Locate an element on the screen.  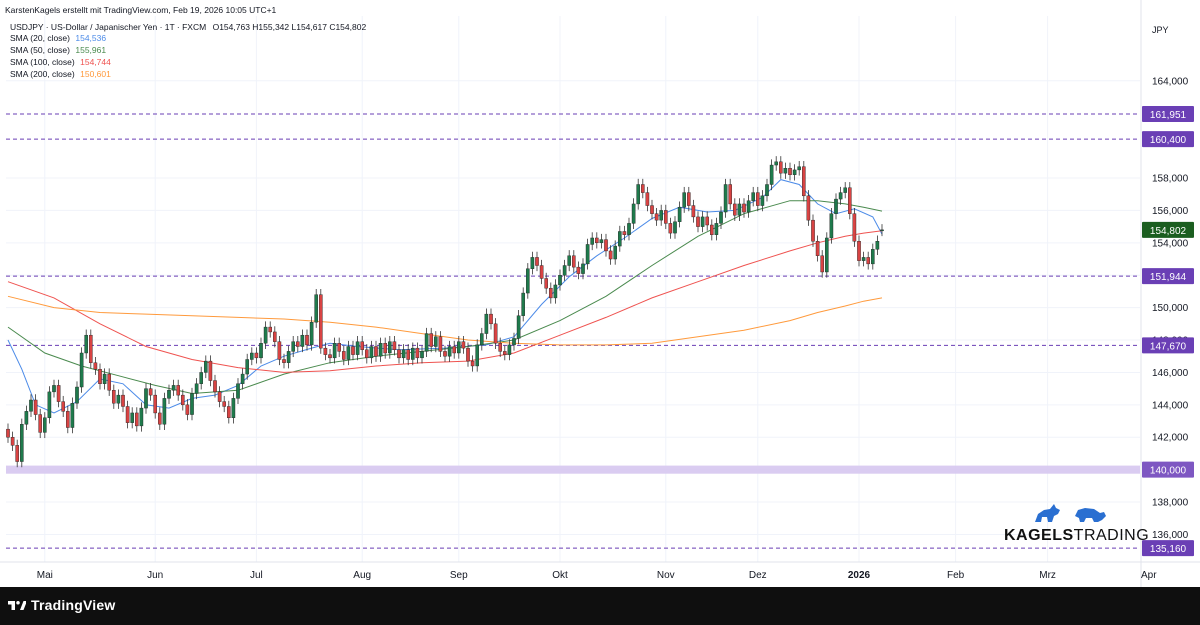
y-tick-label: 156,000 is located at coordinates (1170, 211).